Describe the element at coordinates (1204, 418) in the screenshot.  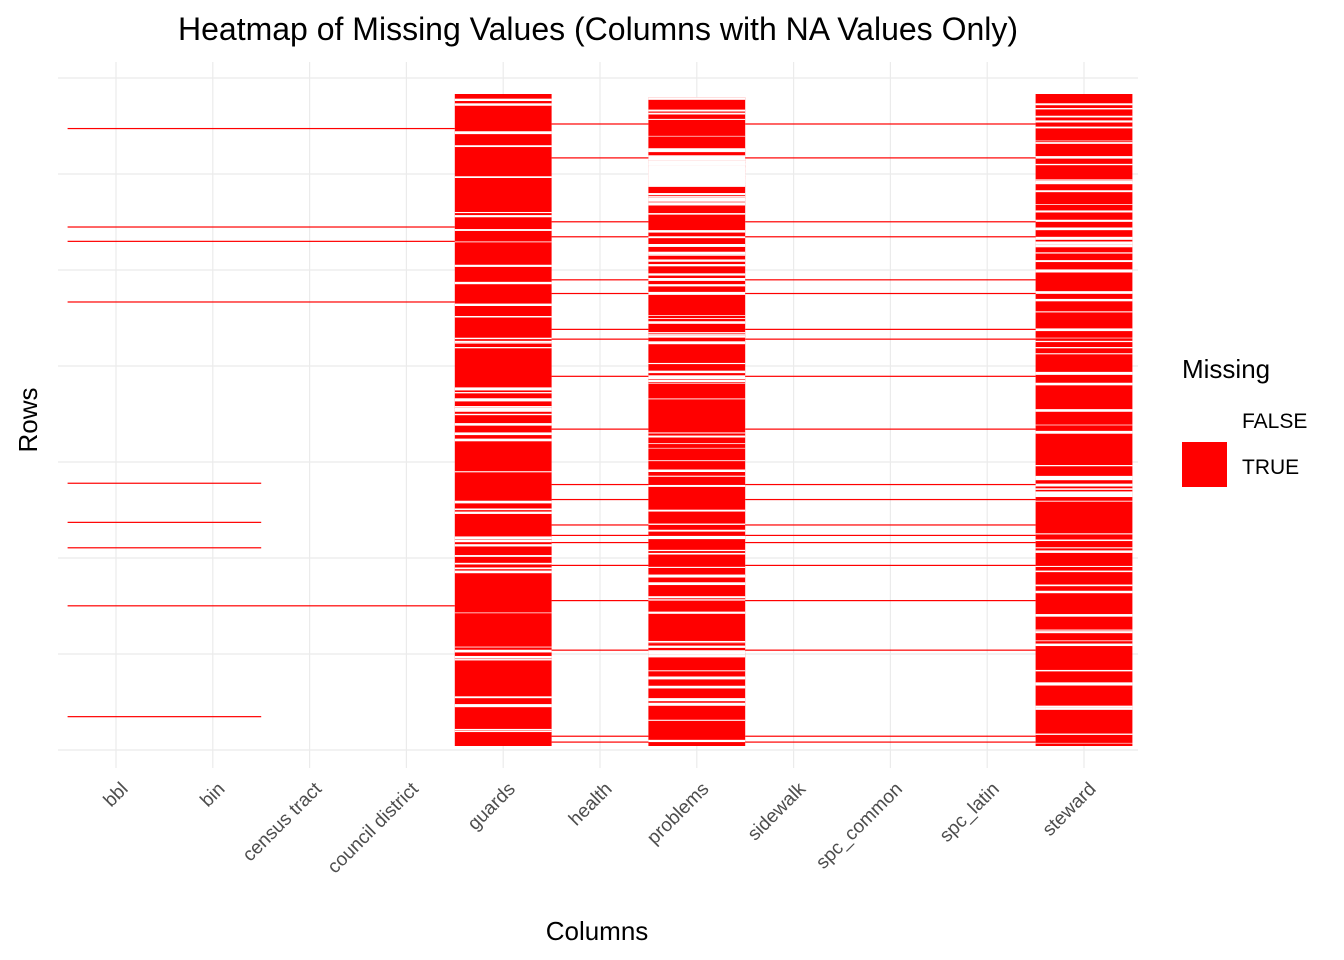
I see `legend-key-false` at that location.